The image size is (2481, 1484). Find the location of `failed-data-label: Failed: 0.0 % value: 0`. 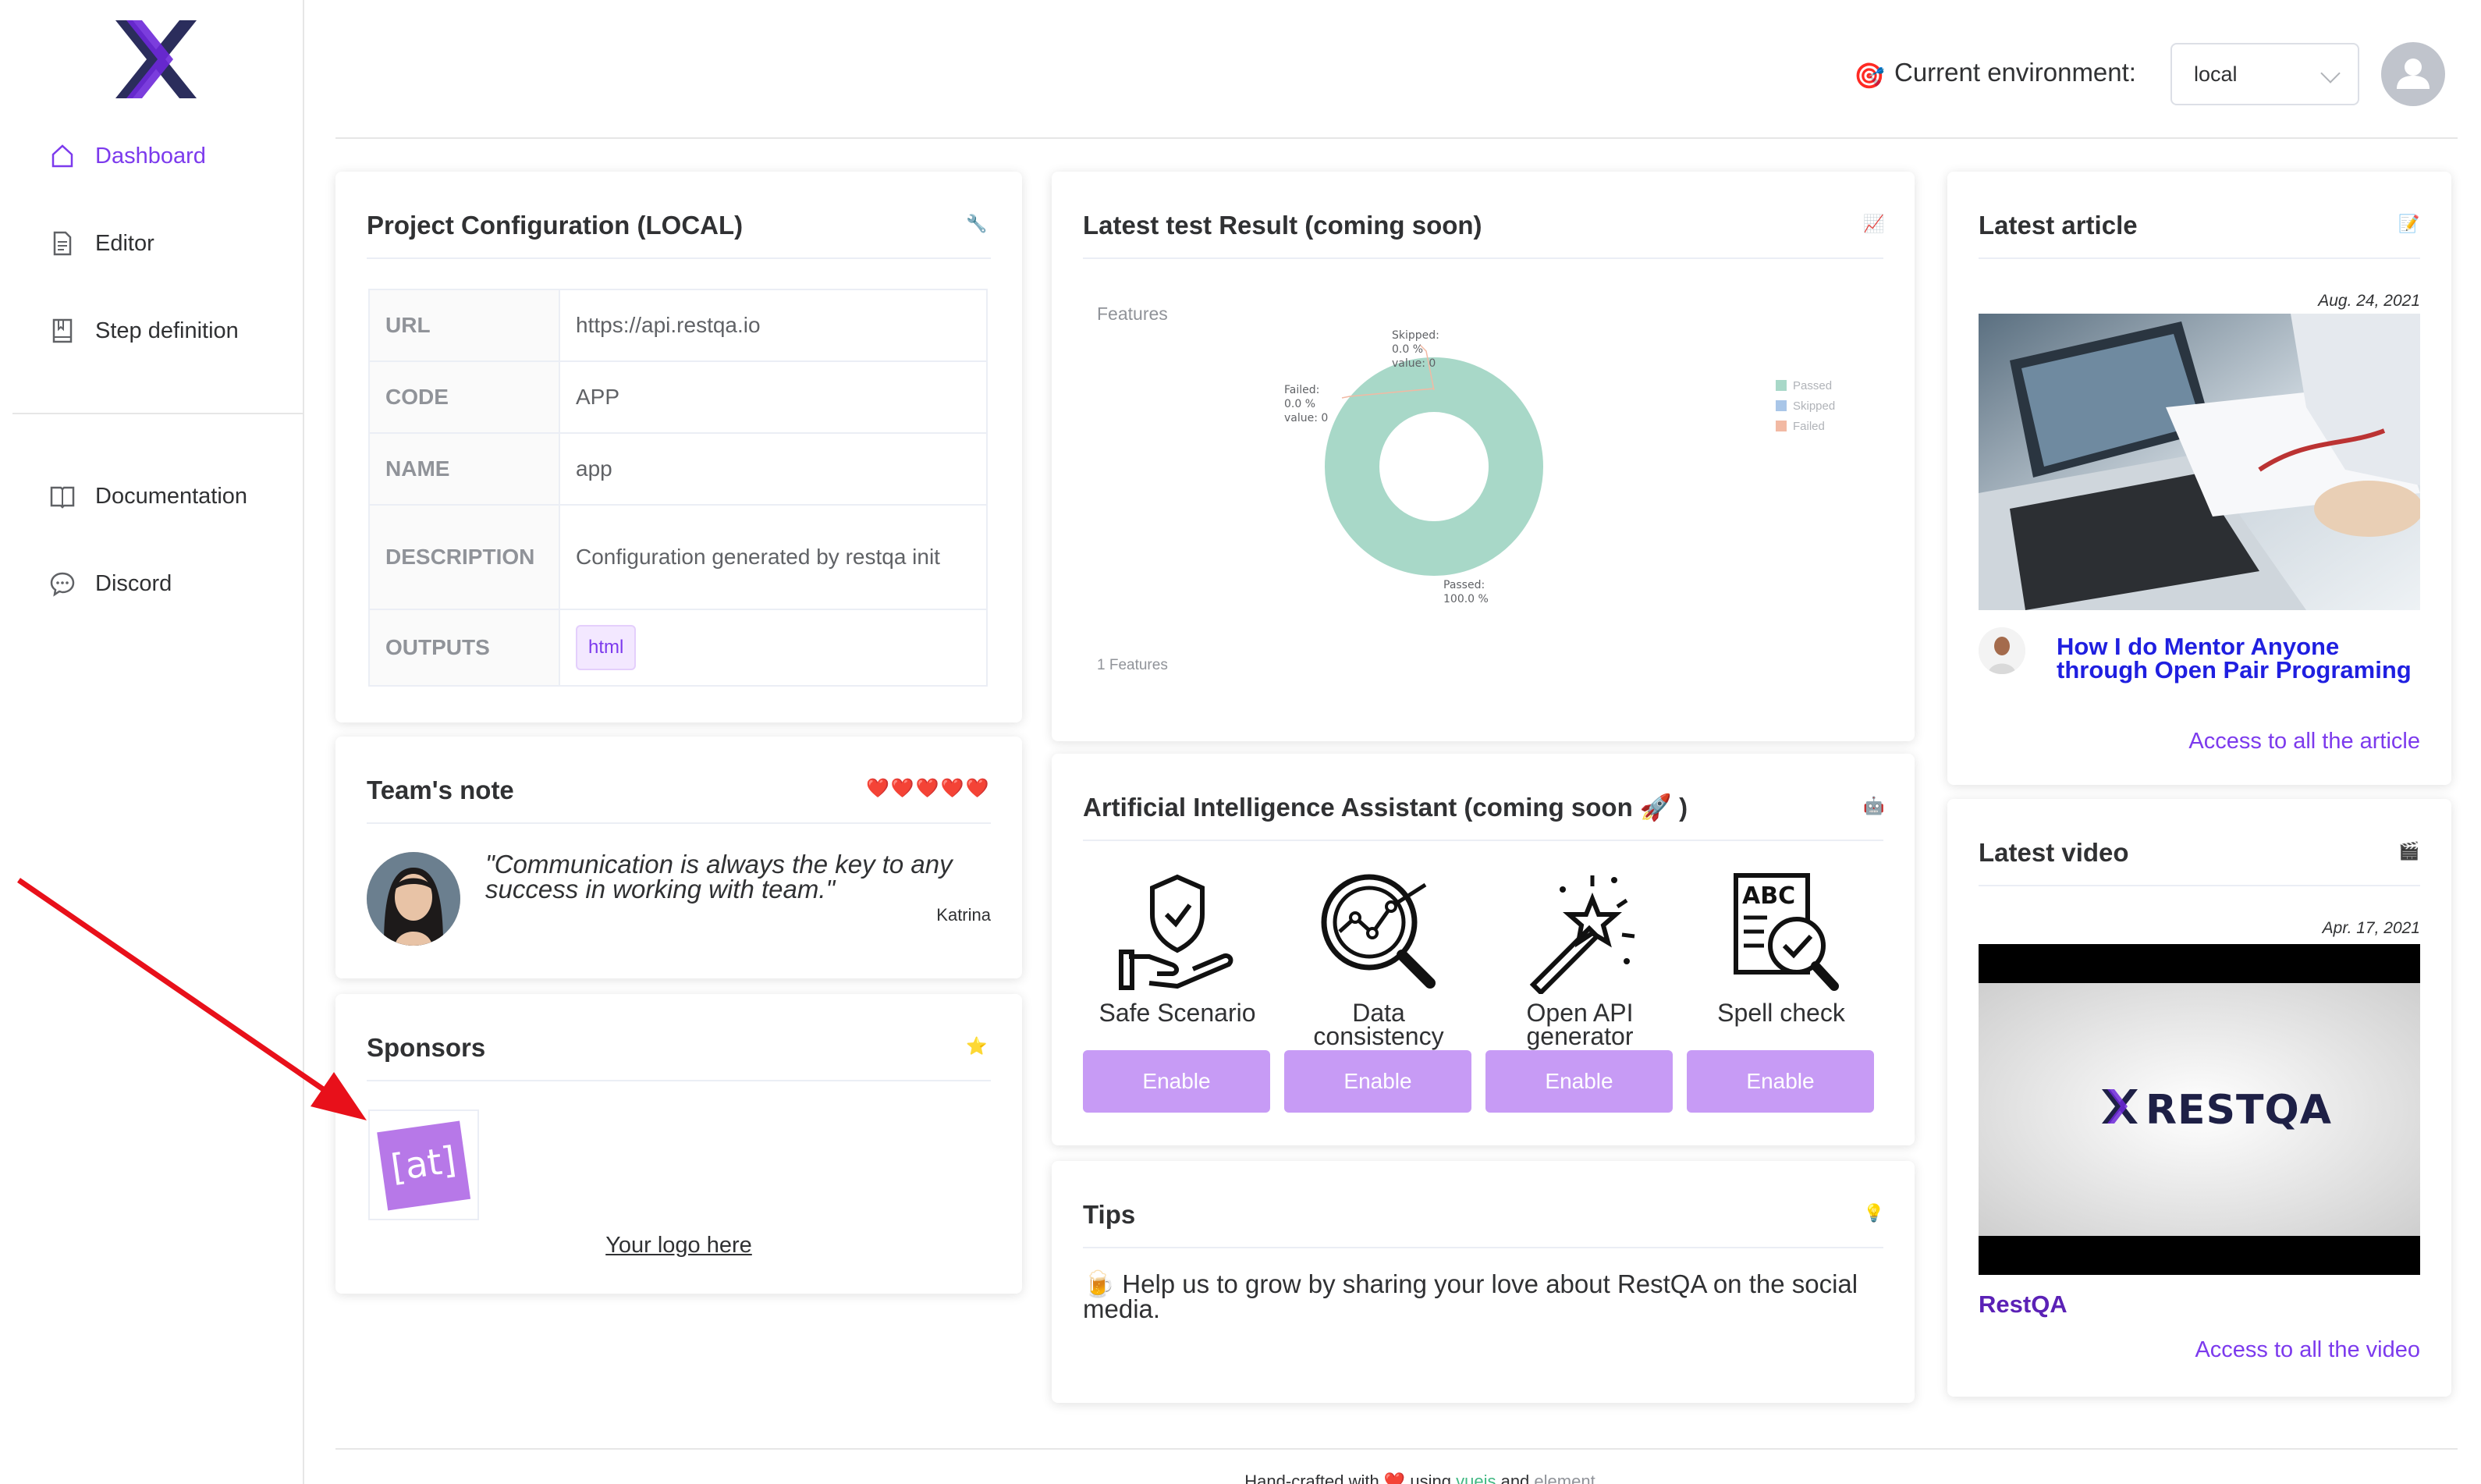

failed-data-label: Failed: 0.0 % value: 0 is located at coordinates (1306, 404).